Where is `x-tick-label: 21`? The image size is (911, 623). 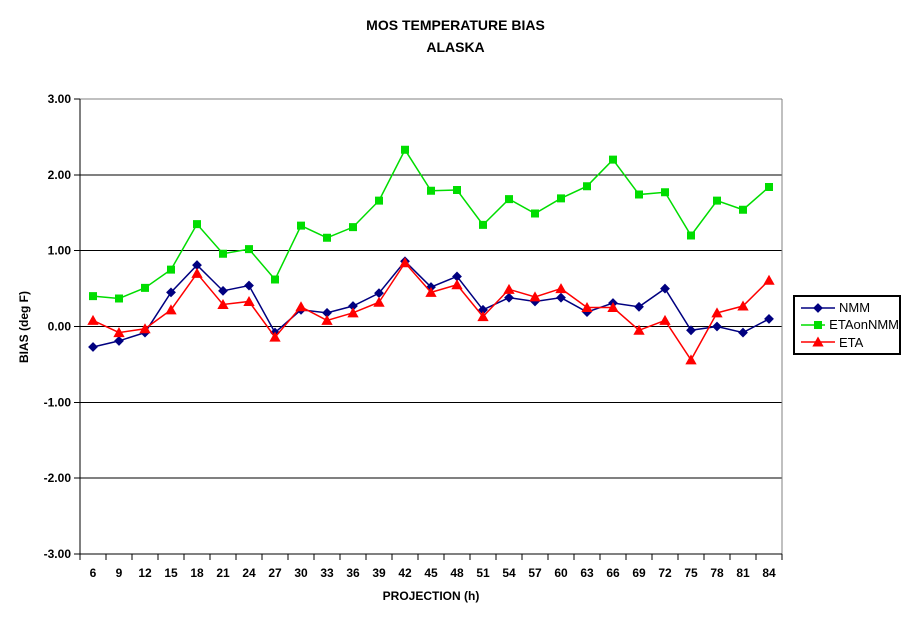
x-tick-label: 21 is located at coordinates (223, 573).